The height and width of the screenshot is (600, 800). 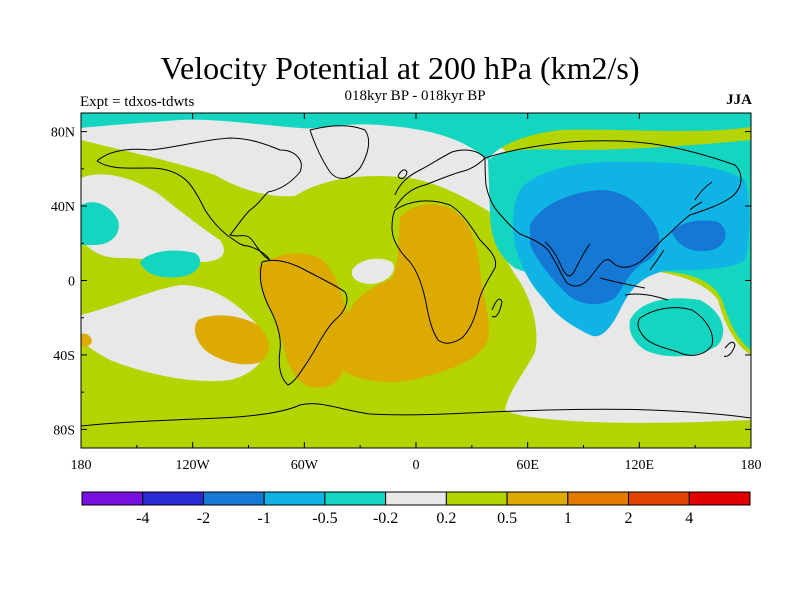 I want to click on coast-japan, so click(x=701, y=196).